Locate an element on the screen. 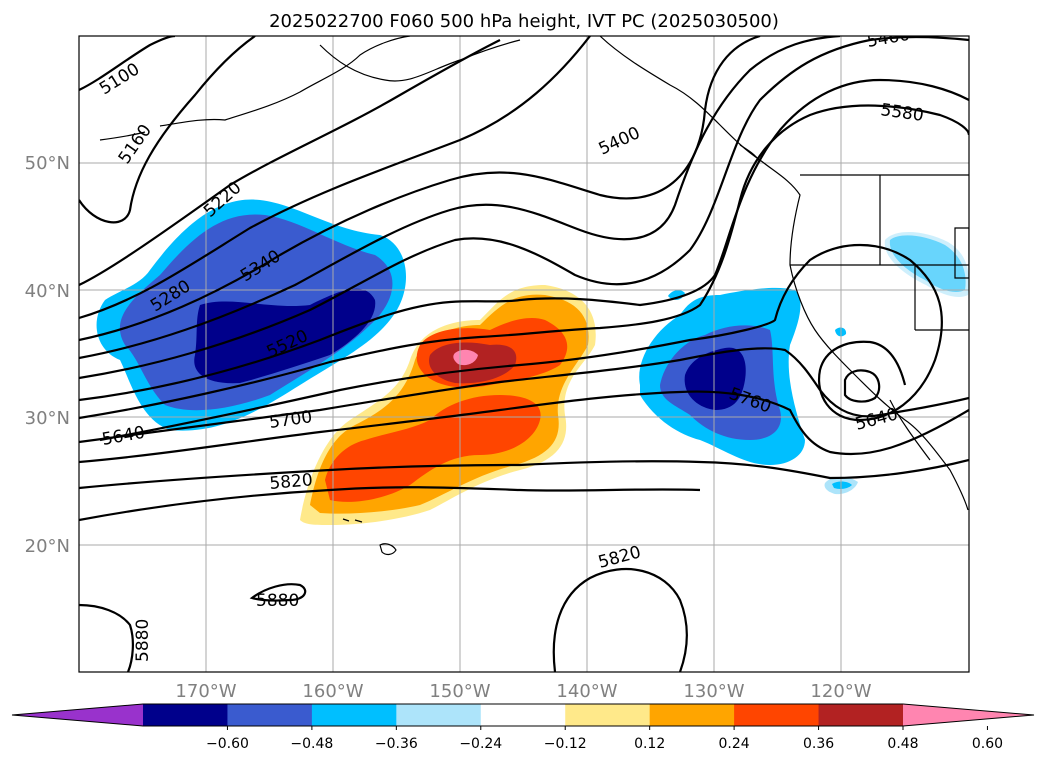 This screenshot has width=1047, height=765. contour-label-5880-corner: 5880 is located at coordinates (143, 640).